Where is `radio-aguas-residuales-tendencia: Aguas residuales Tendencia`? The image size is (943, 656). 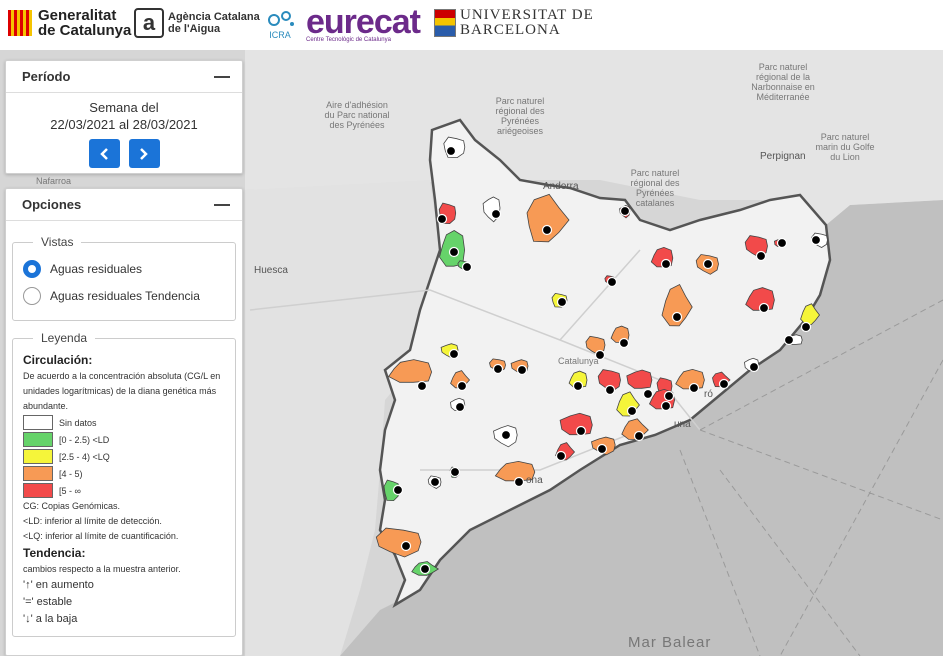 radio-aguas-residuales-tendencia: Aguas residuales Tendencia is located at coordinates (124, 296).